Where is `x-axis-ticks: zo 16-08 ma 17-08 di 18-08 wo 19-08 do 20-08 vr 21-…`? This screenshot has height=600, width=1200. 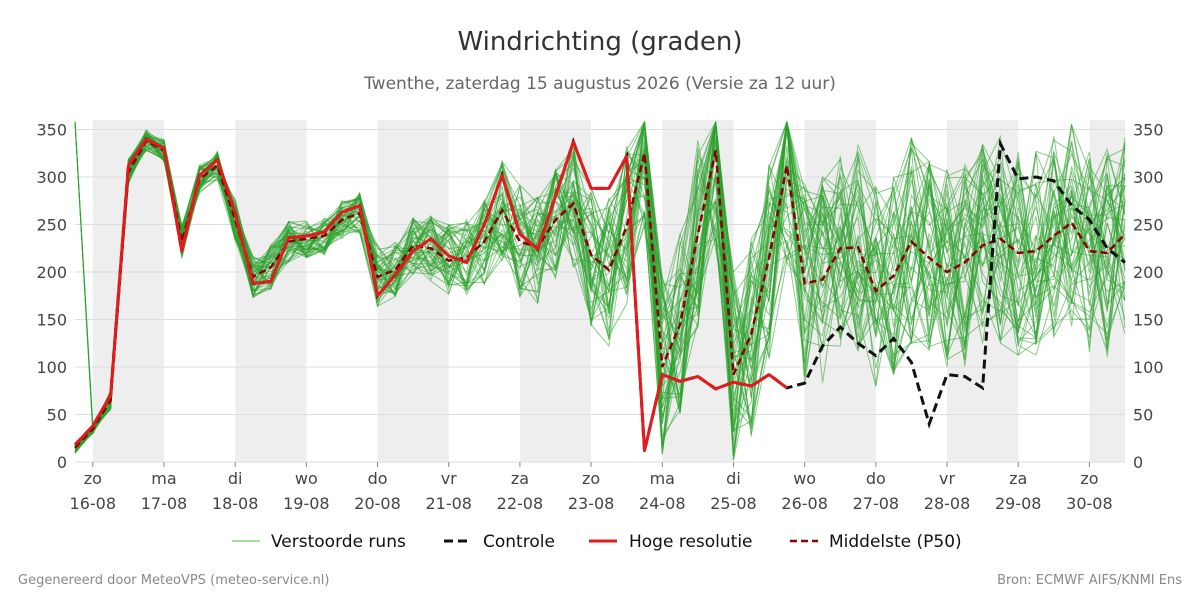
x-axis-ticks: zo 16-08 ma 17-08 di 18-08 wo 19-08 do 20-08 vr 21-… is located at coordinates (591, 487).